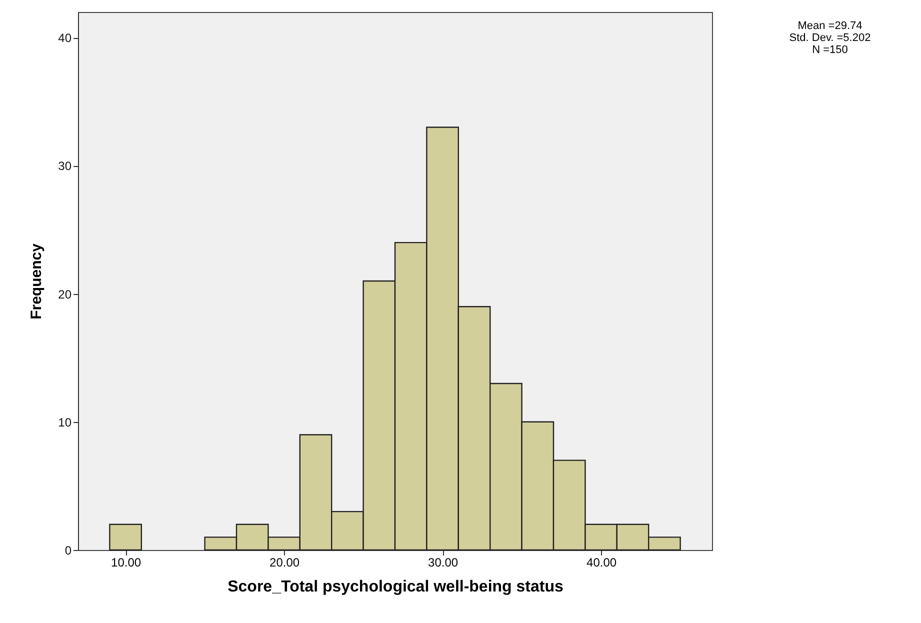  What do you see at coordinates (65, 38) in the screenshot?
I see `y-tick-label: 40` at bounding box center [65, 38].